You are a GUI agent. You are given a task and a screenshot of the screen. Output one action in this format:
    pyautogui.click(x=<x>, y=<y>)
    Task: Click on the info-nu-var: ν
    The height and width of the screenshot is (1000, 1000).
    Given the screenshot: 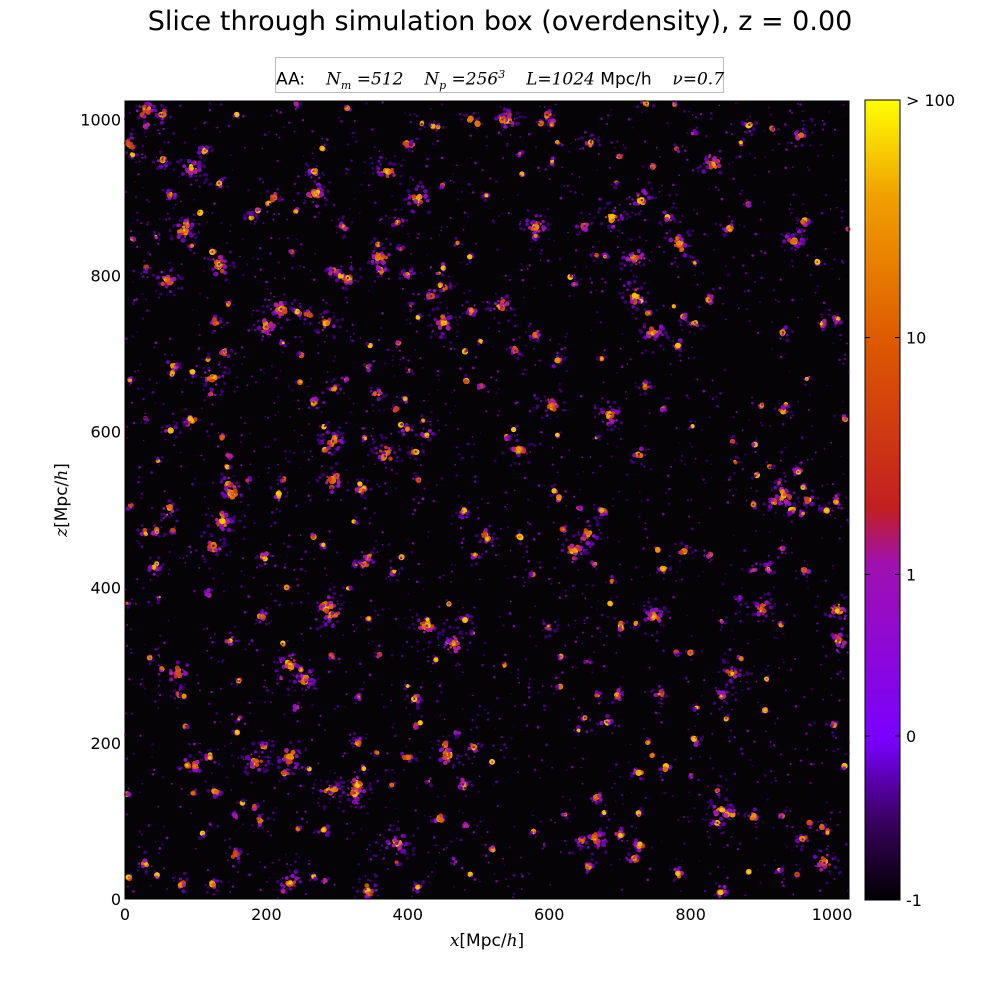 What is the action you would take?
    pyautogui.click(x=677, y=79)
    